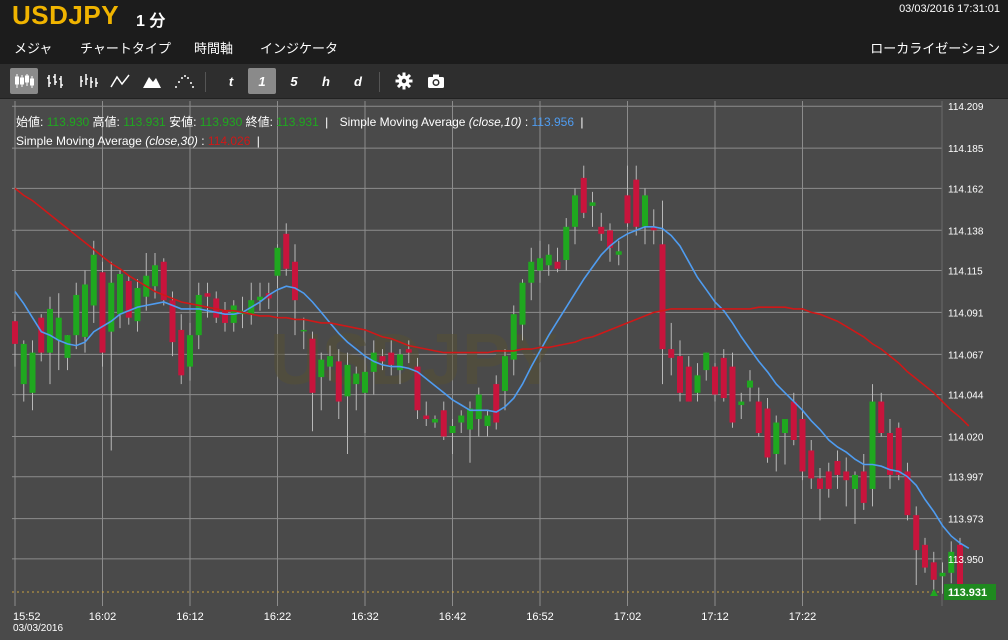 This screenshot has width=1008, height=640. I want to click on period-5-minute: 5, so click(294, 81).